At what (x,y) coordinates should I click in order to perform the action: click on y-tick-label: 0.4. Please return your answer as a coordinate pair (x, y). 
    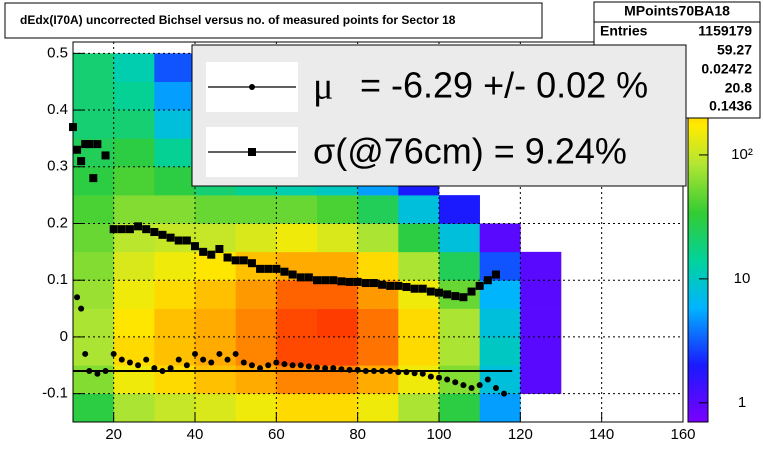
    Looking at the image, I should click on (57, 109).